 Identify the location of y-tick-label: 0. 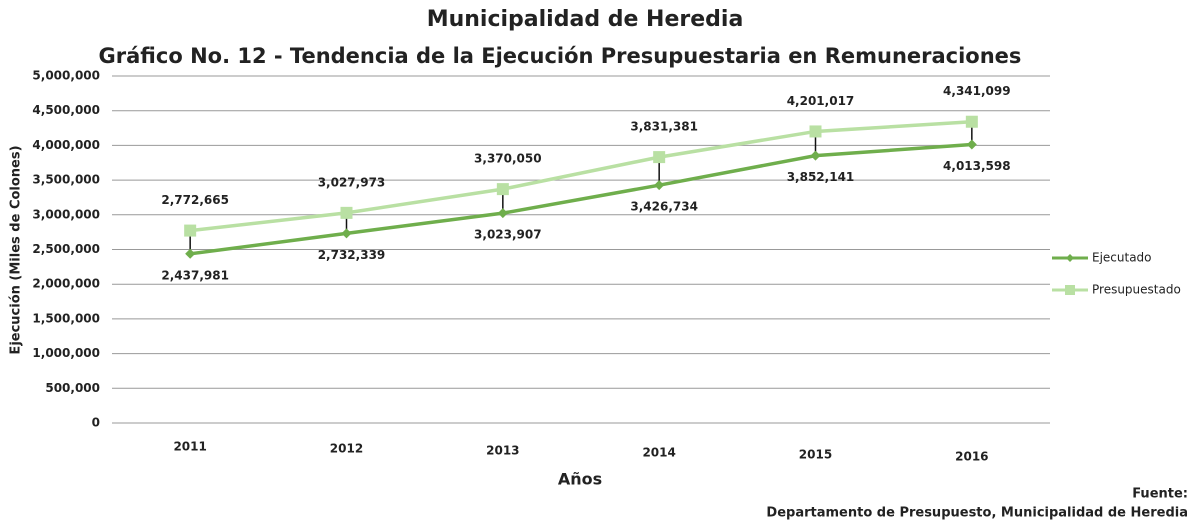
(96, 423).